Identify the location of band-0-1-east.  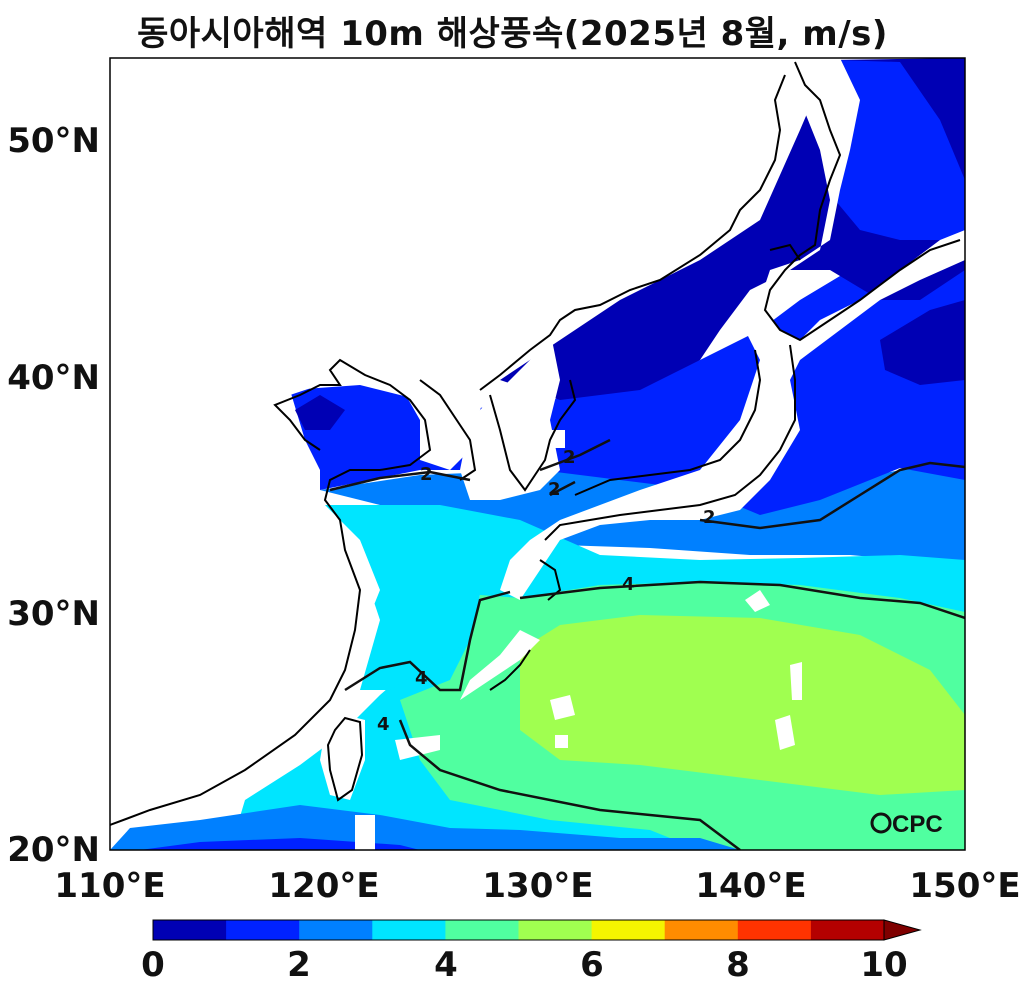
(922, 342).